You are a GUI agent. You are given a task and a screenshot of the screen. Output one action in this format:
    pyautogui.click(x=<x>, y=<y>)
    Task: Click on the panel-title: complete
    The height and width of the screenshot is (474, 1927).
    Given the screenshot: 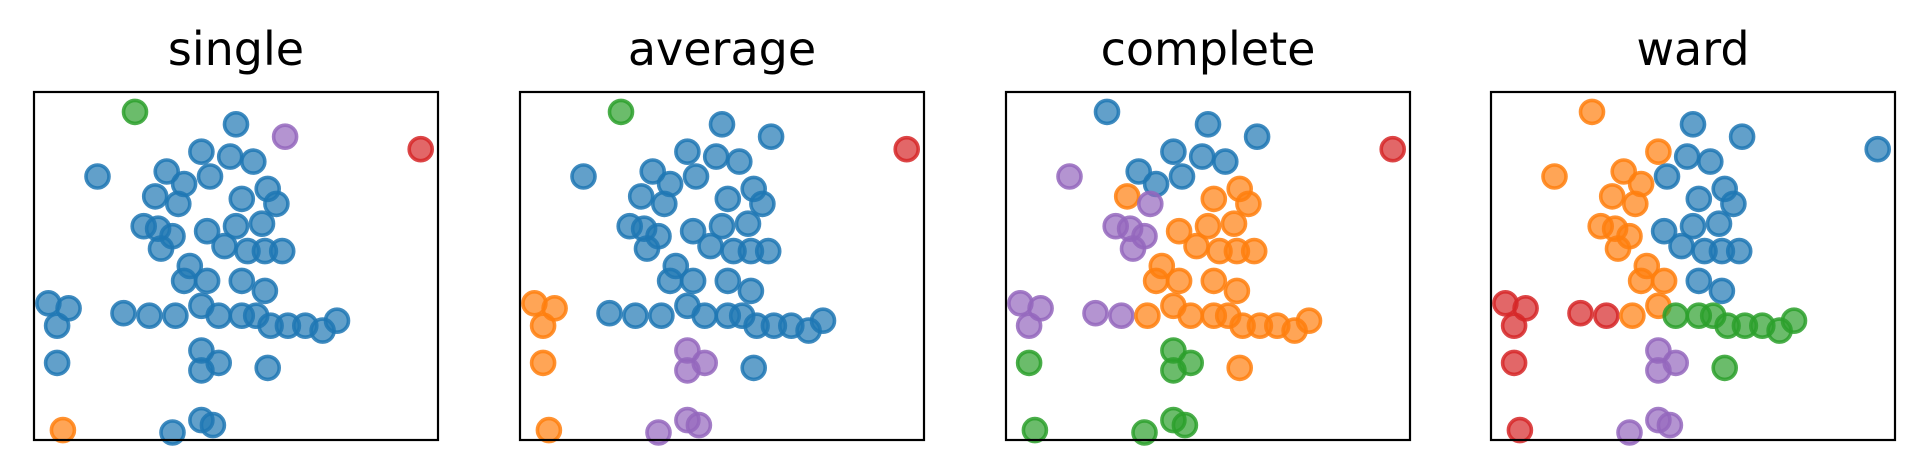 What is the action you would take?
    pyautogui.click(x=1208, y=49)
    